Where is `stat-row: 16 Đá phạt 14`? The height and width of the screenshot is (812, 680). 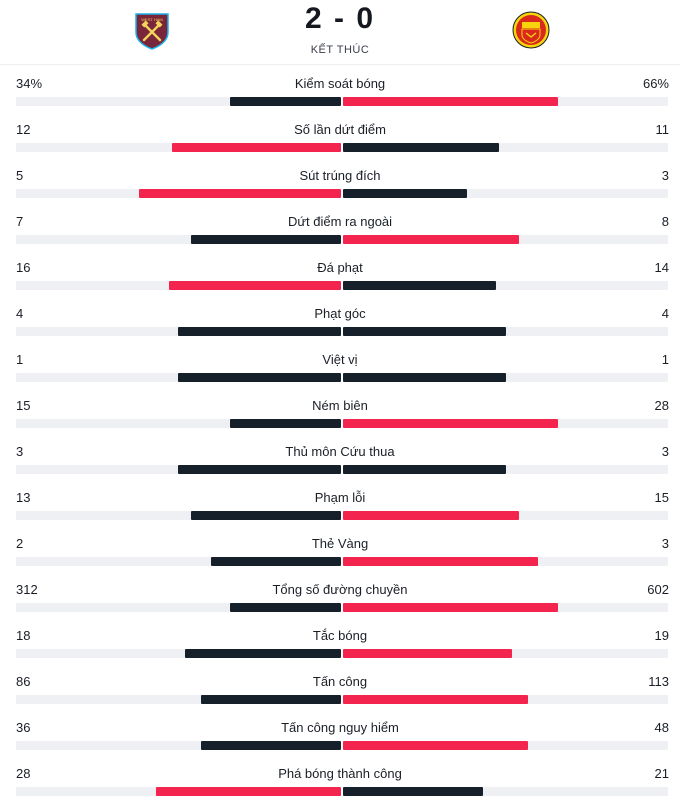 stat-row: 16 Đá phạt 14 is located at coordinates (340, 283).